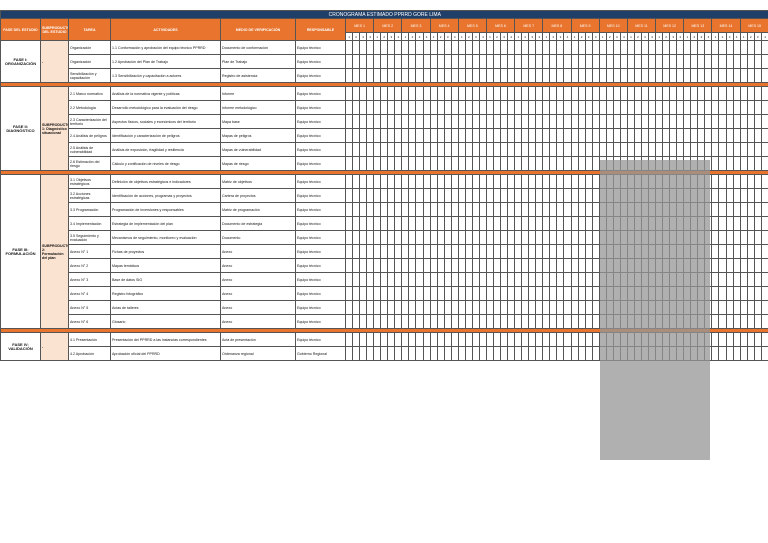 Image resolution: width=768 pixels, height=543 pixels. What do you see at coordinates (54, 29) in the screenshot?
I see `column-header: SUBPRODUCTO DEL ESTUDIO` at bounding box center [54, 29].